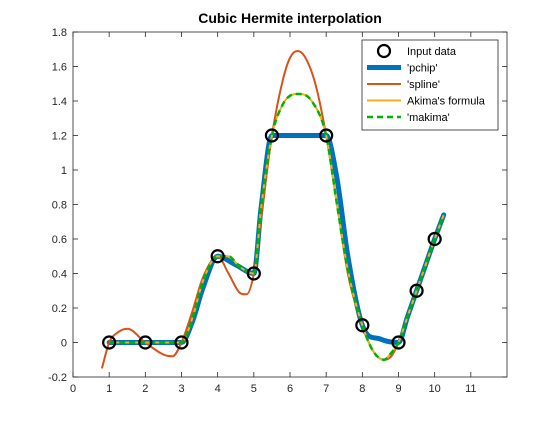 The height and width of the screenshot is (425, 560). Describe the element at coordinates (398, 389) in the screenshot. I see `x-tick-label: 9` at that location.